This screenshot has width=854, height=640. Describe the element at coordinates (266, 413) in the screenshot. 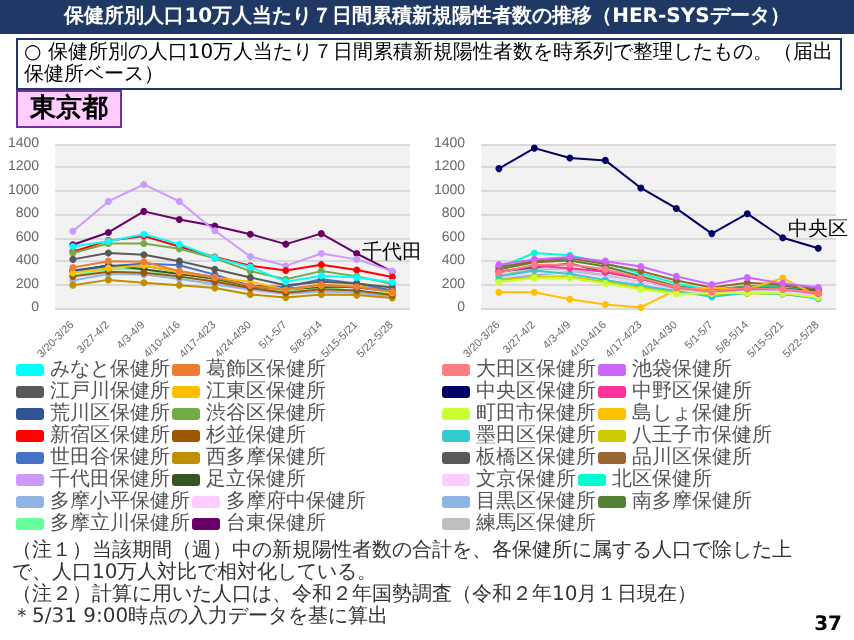

I see `legend-label: 渋谷区保健所` at that location.